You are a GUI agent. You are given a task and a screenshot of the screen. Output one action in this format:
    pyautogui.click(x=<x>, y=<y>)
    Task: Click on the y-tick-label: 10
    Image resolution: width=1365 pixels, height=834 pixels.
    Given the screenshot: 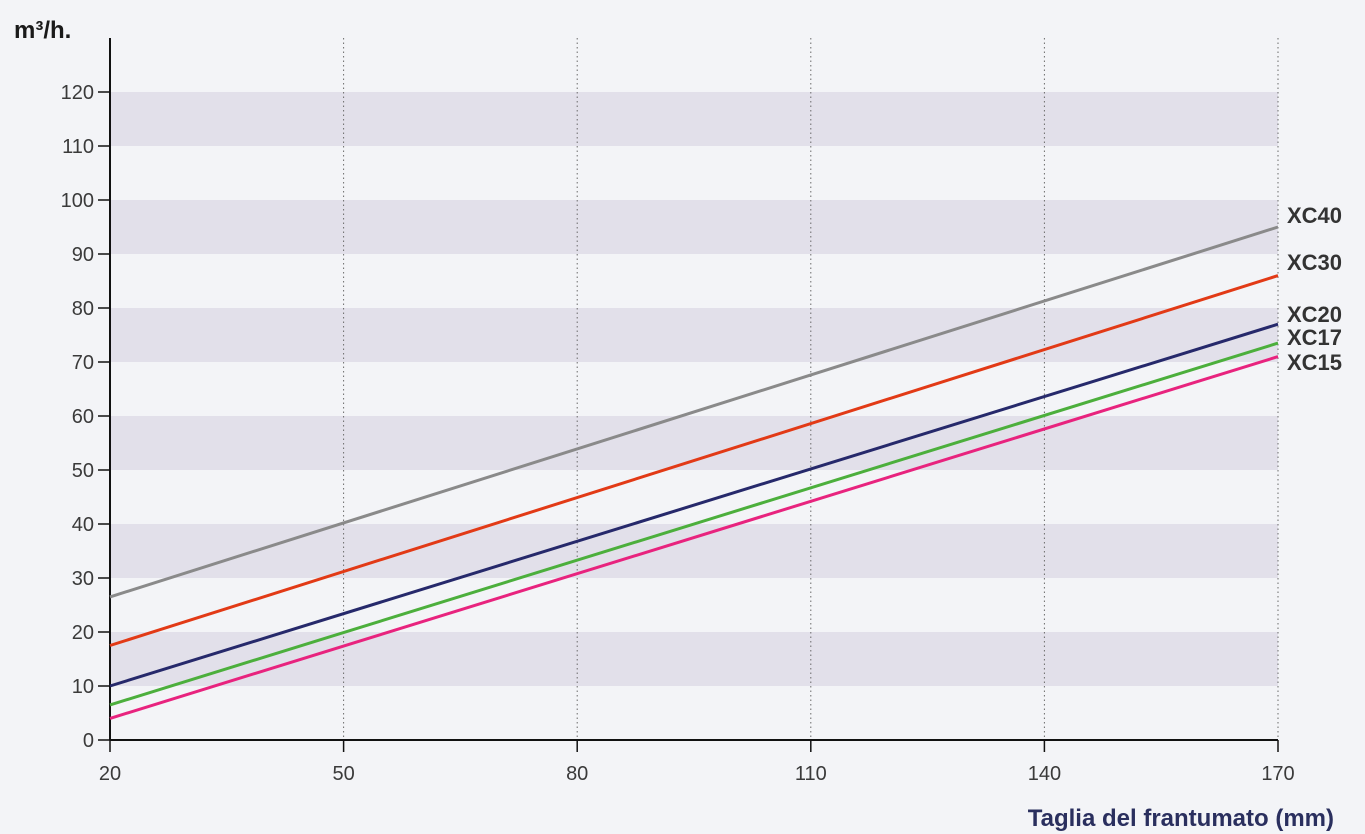 What is the action you would take?
    pyautogui.click(x=83, y=687)
    